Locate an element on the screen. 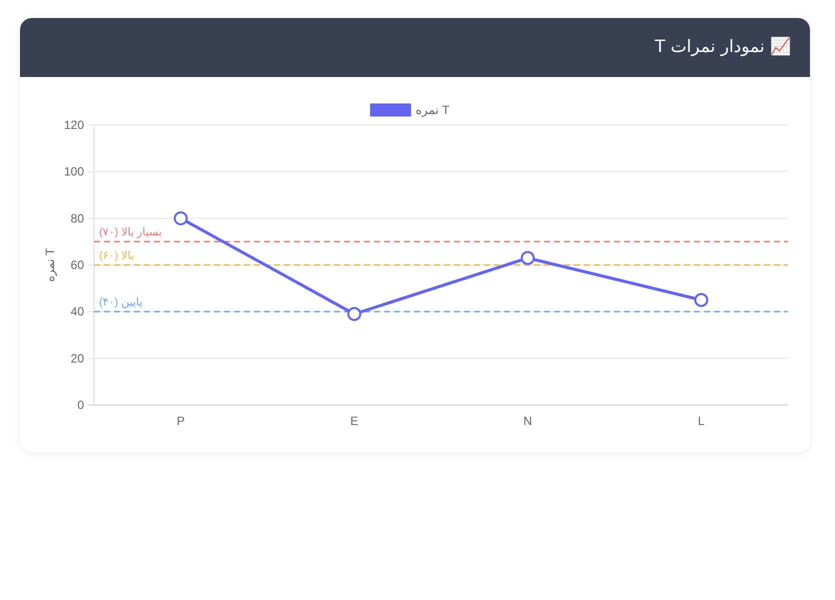  ref-line-label: پایین (۴۰) is located at coordinates (120, 302).